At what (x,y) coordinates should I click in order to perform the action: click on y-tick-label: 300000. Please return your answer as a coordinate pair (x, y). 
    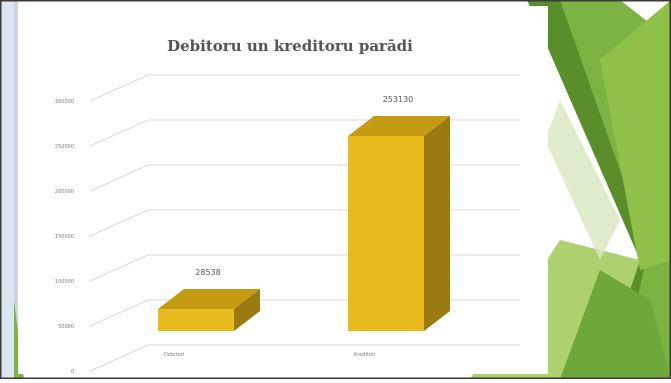
    Looking at the image, I should click on (64, 102).